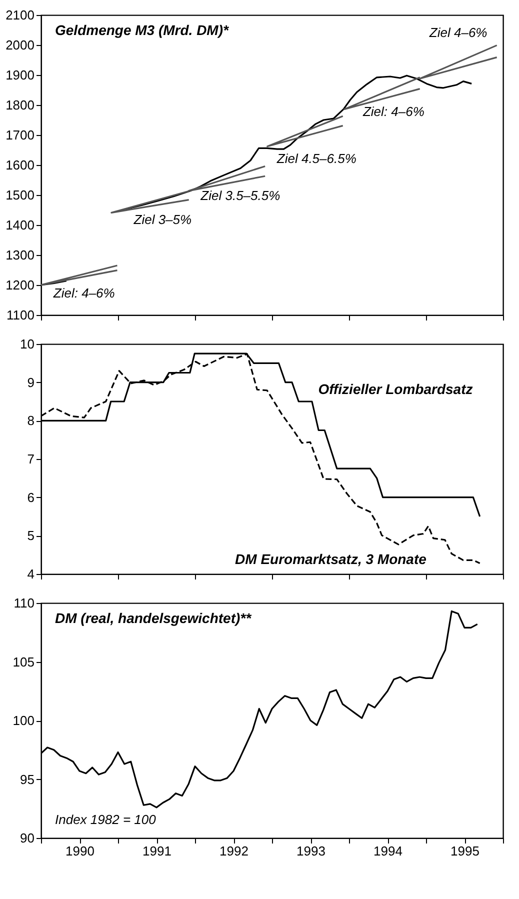  I want to click on y-tick-label: 1300, so click(20, 255).